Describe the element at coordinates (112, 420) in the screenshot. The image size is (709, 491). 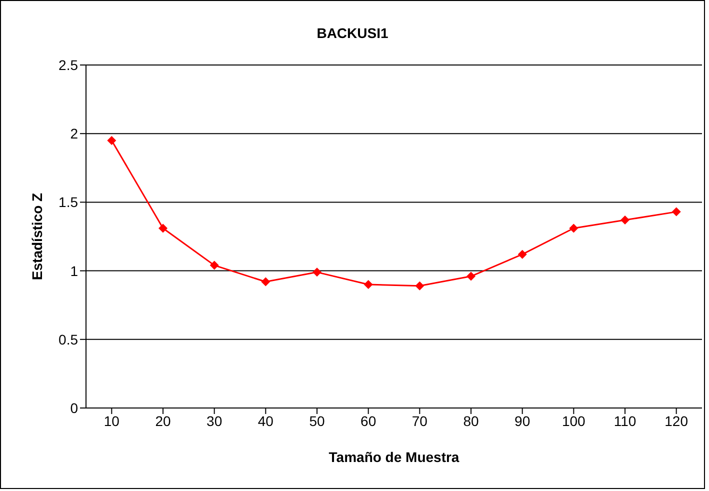
I see `x-tick-label: 10` at that location.